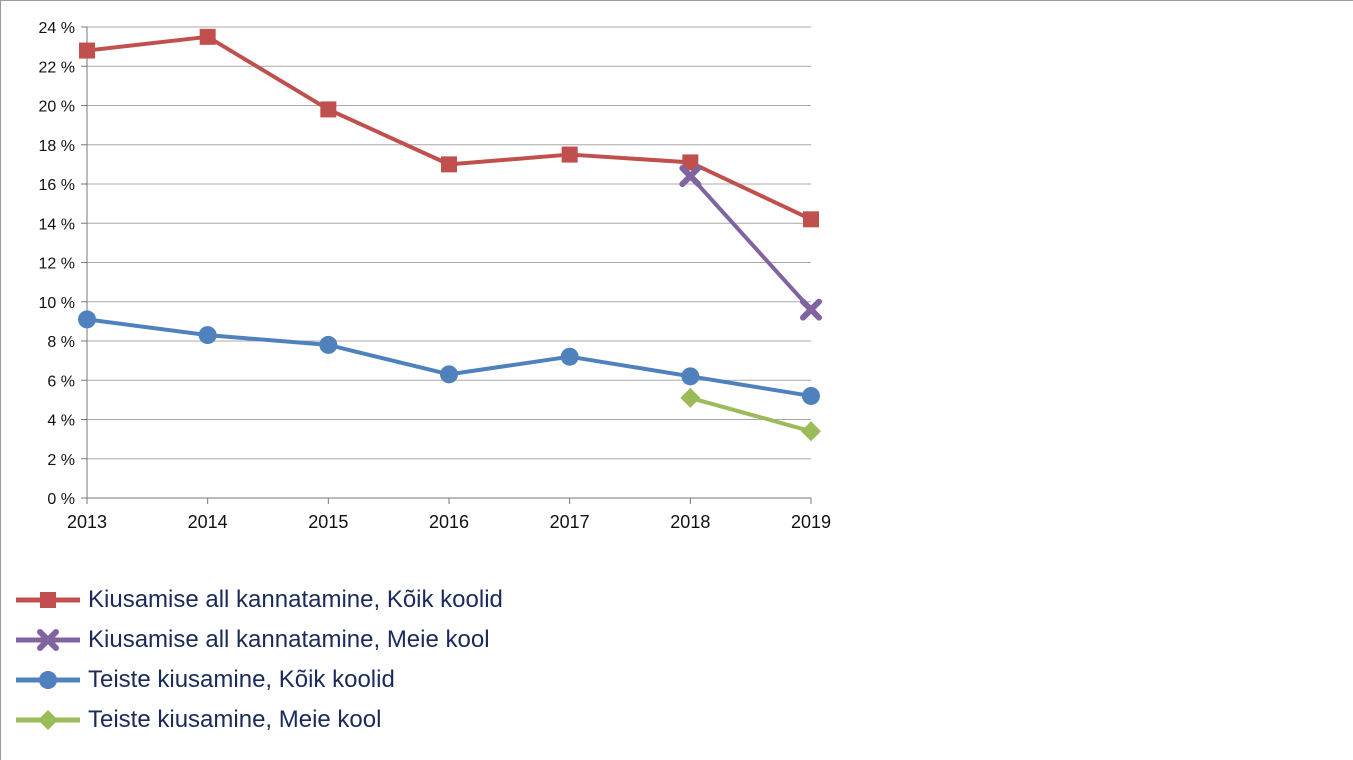 The image size is (1353, 760). Describe the element at coordinates (61, 421) in the screenshot. I see `y-tick-label: 4 %` at that location.